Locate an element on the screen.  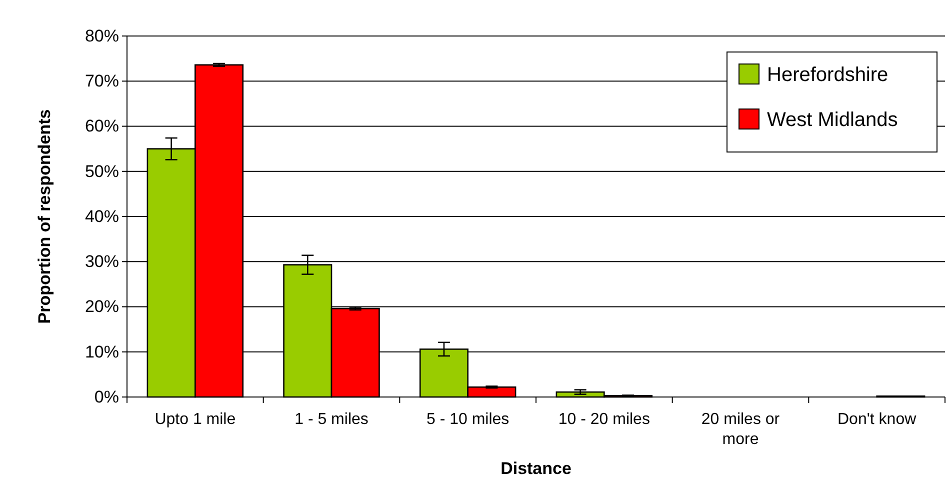
y-tick-label: 30% is located at coordinates (101, 262).